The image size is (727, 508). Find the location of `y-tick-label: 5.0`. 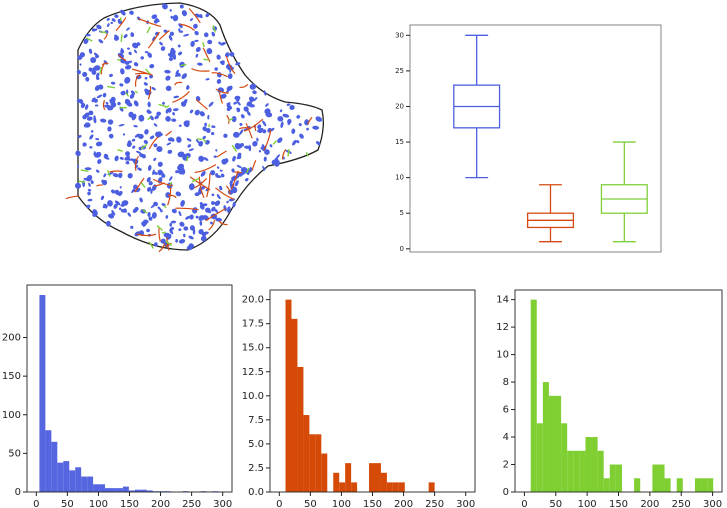

y-tick-label: 5.0 is located at coordinates (256, 444).